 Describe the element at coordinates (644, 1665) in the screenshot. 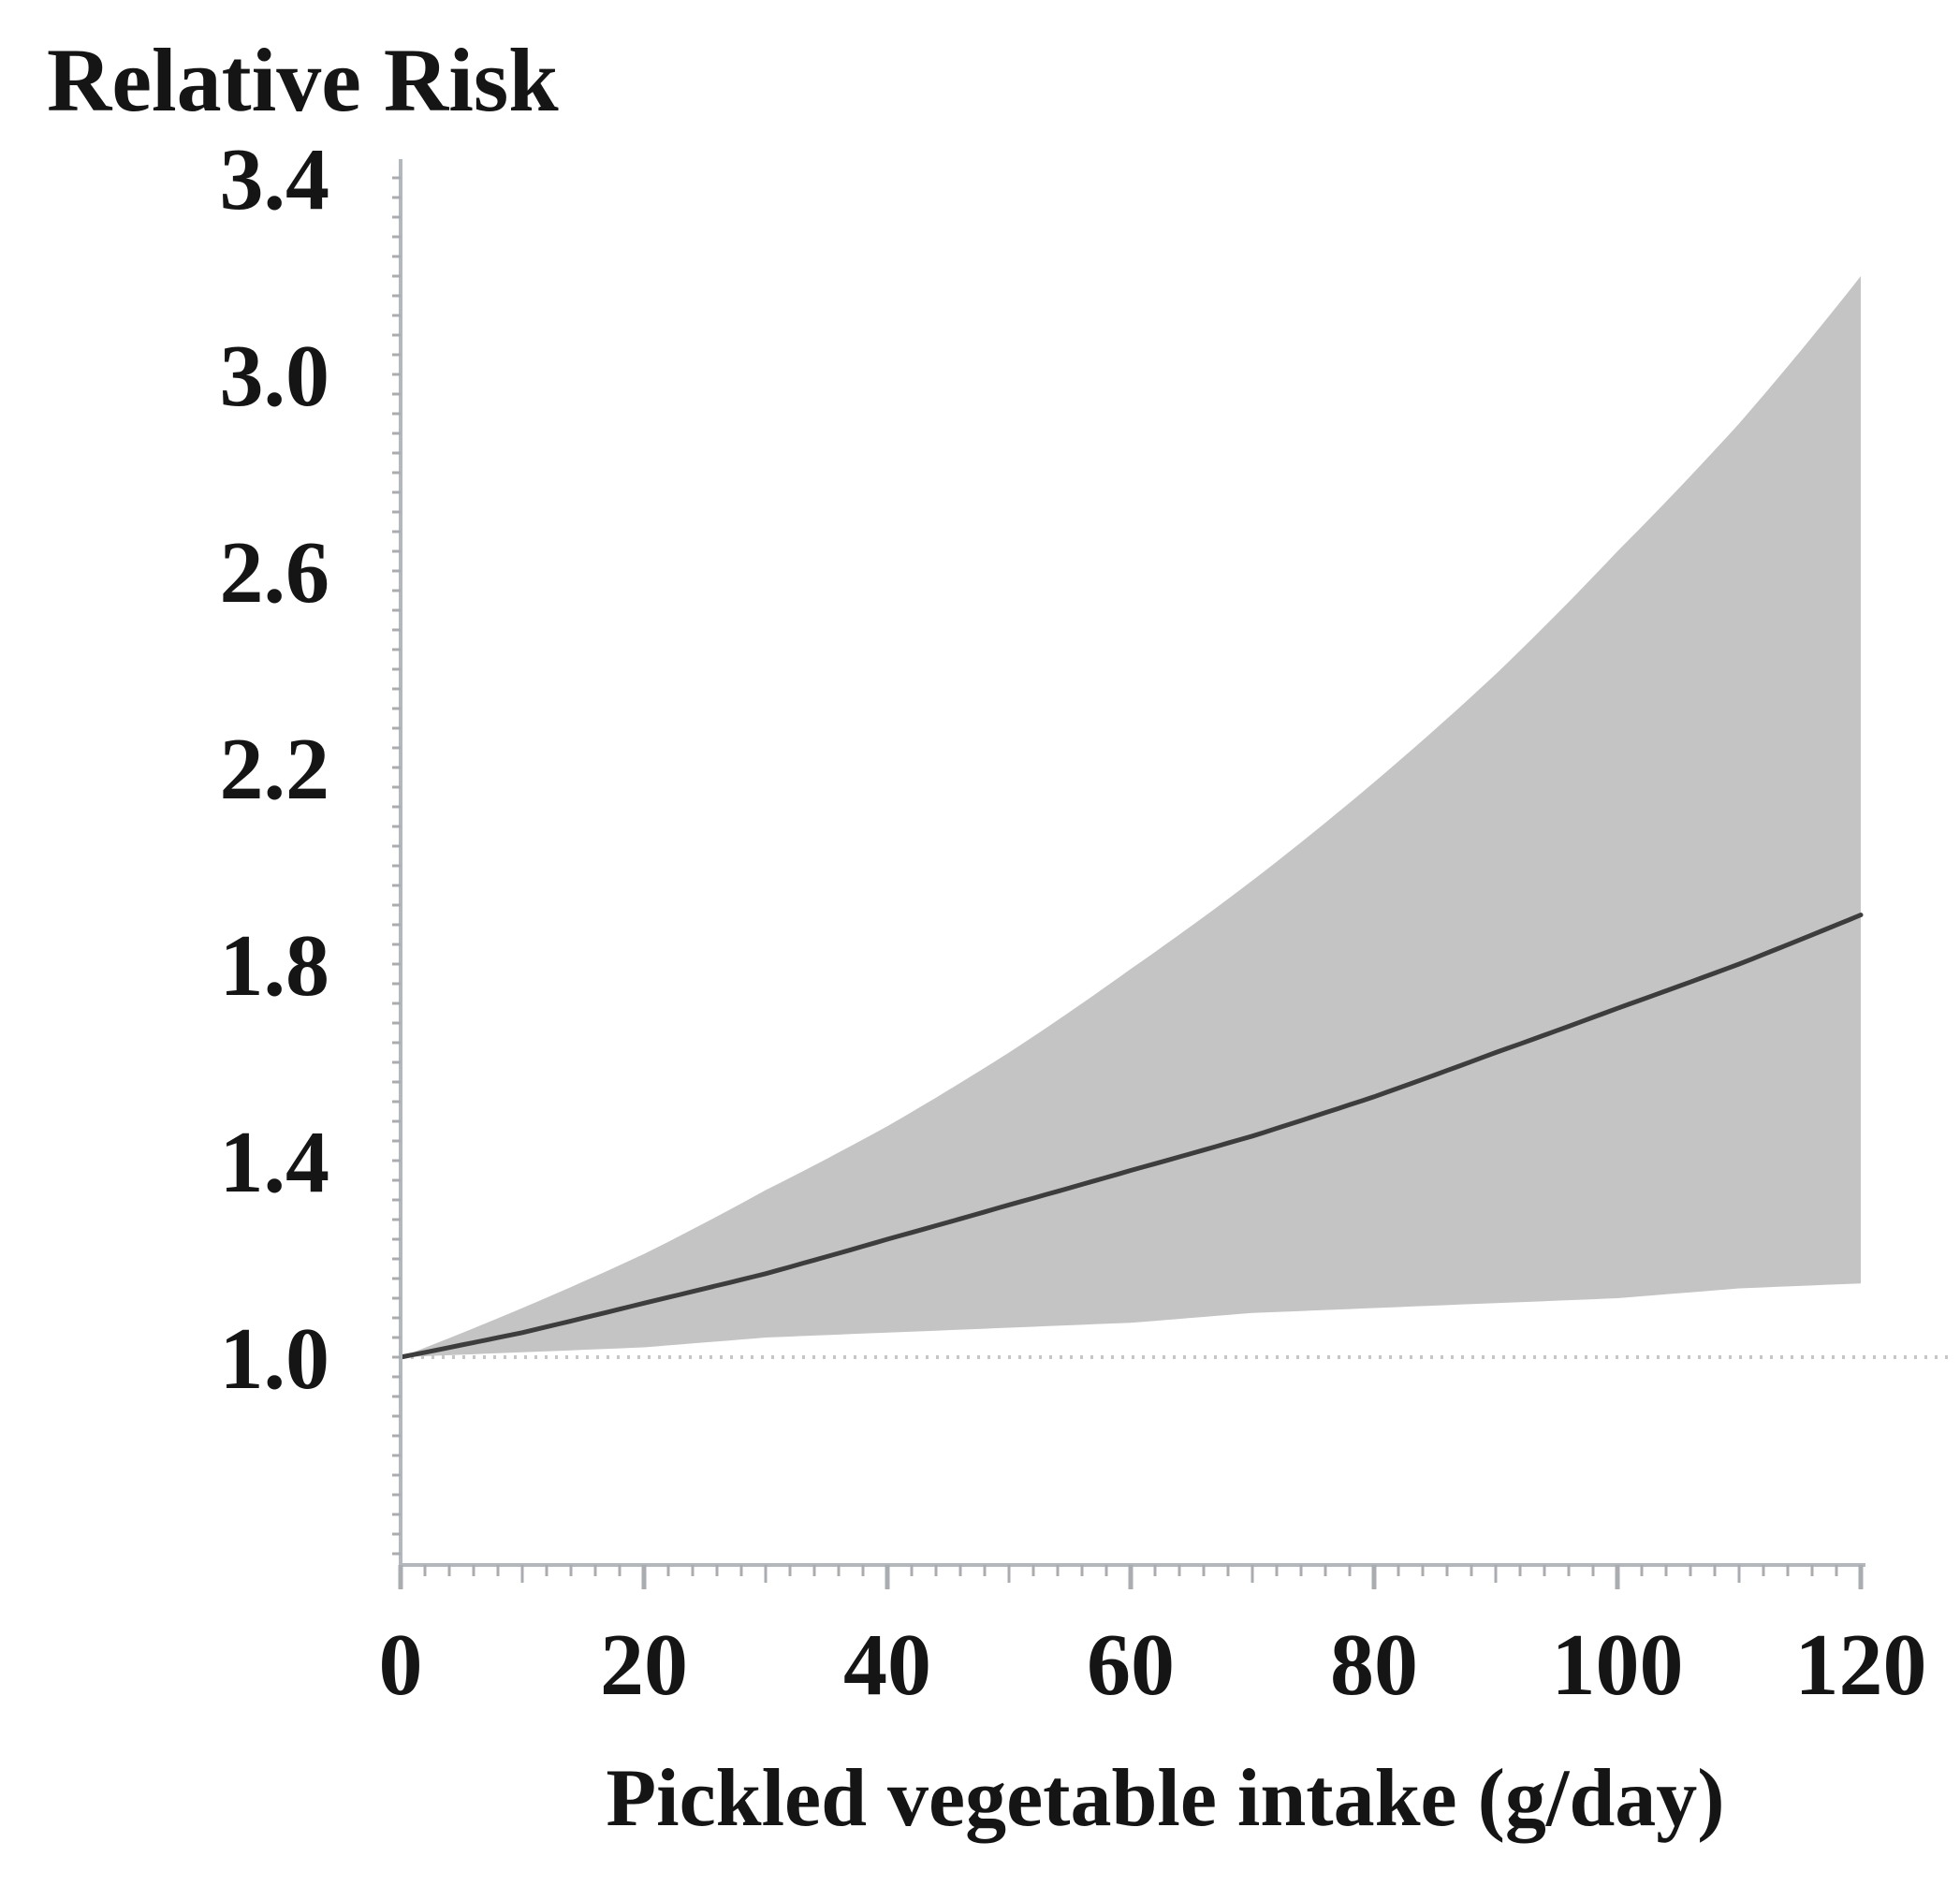

I see `x-tick-label: 20` at that location.